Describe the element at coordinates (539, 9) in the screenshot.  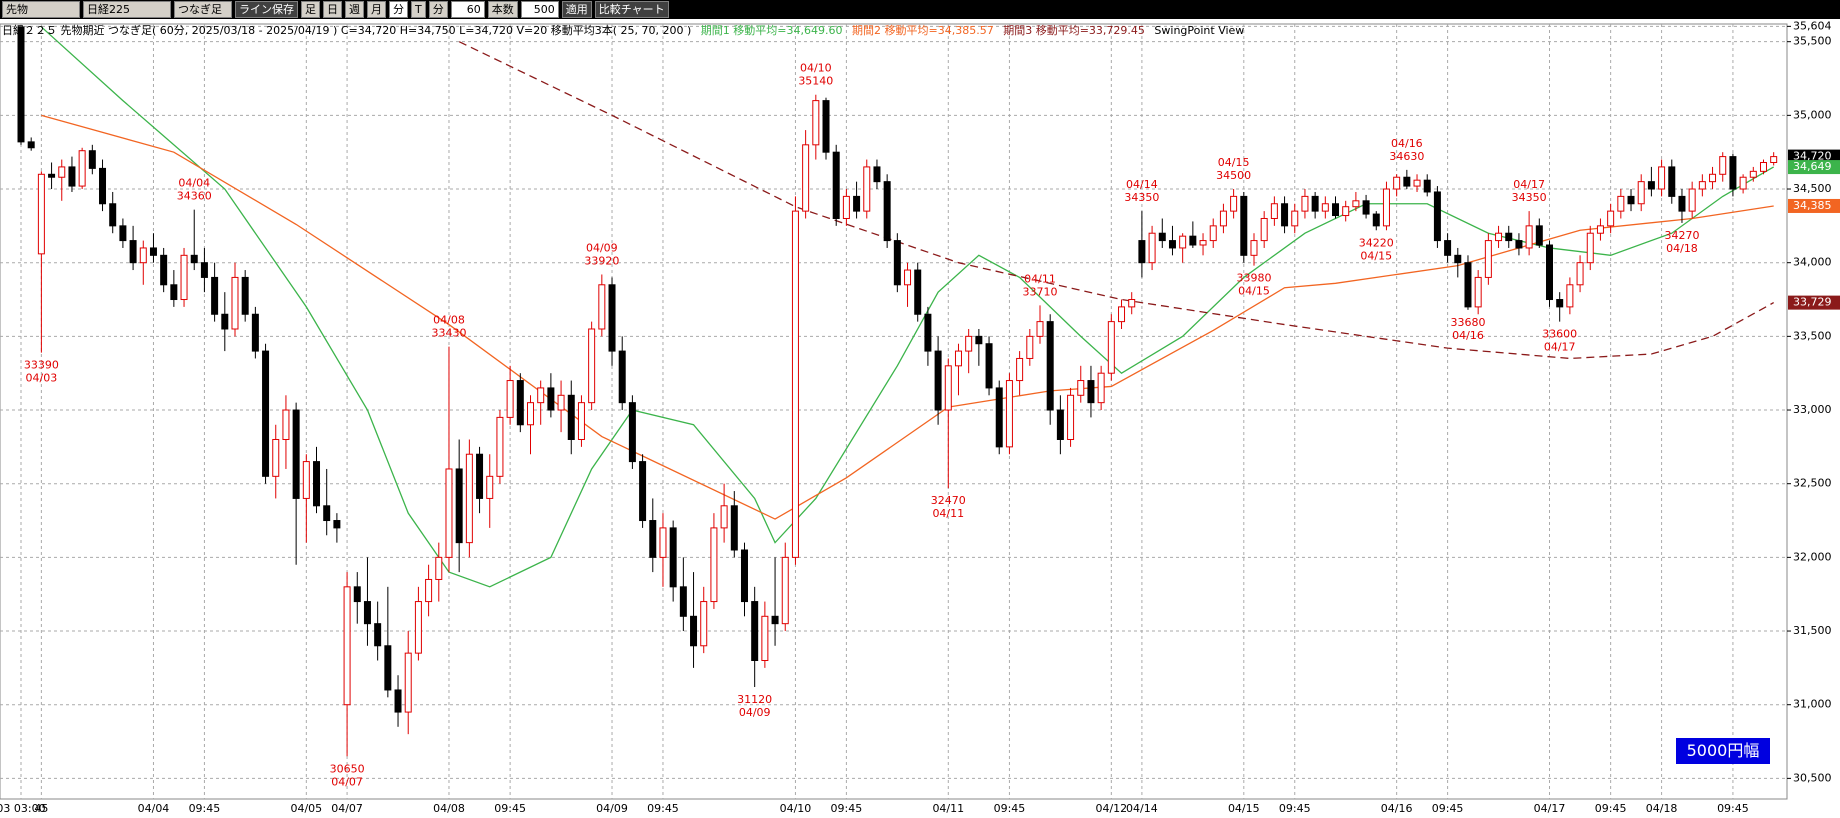
I see `count-input: 500` at that location.